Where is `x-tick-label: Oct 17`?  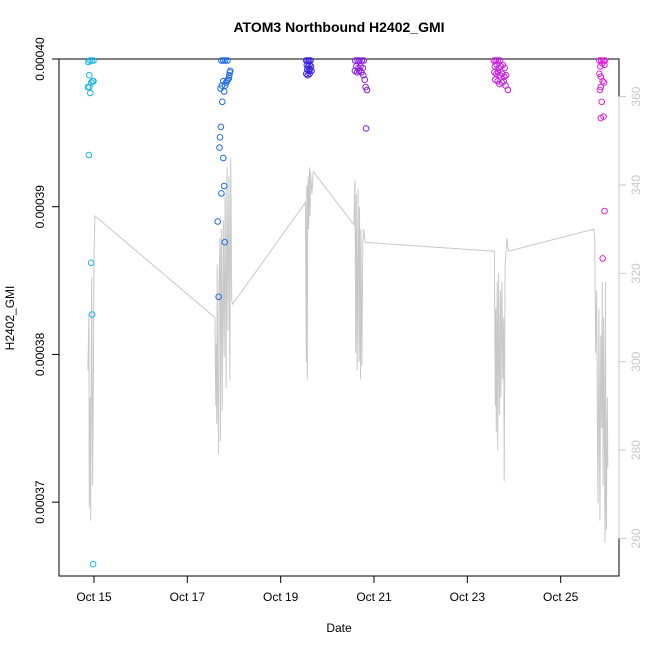
x-tick-label: Oct 17 is located at coordinates (188, 597).